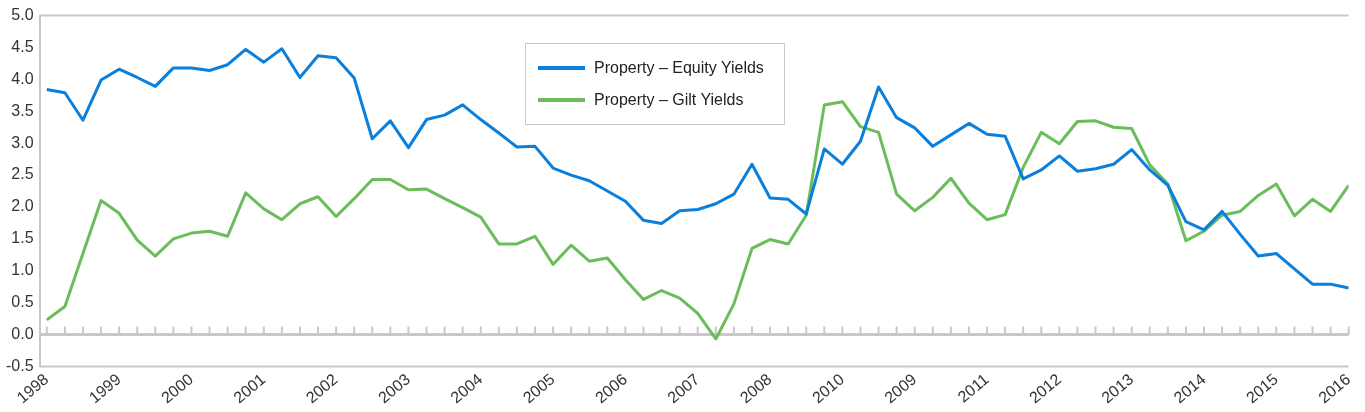  Describe the element at coordinates (22, 270) in the screenshot. I see `y-tick-label: 1.0` at that location.